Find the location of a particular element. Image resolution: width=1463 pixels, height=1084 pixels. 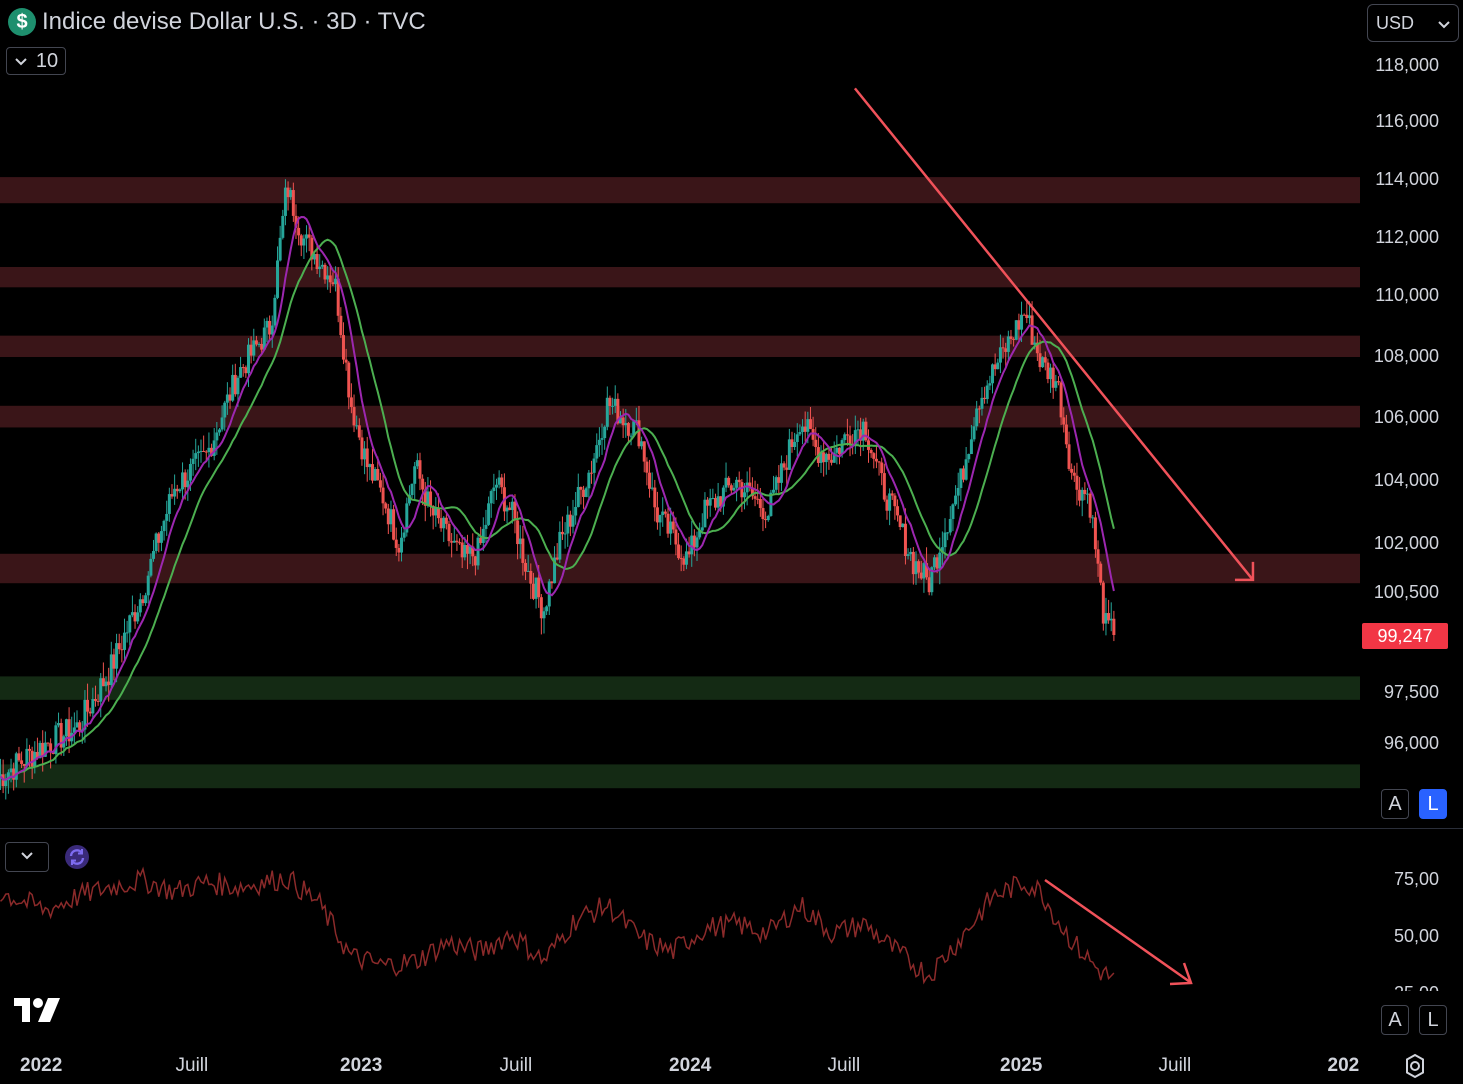

indicator-auto-scale-button: A is located at coordinates (1395, 1020).